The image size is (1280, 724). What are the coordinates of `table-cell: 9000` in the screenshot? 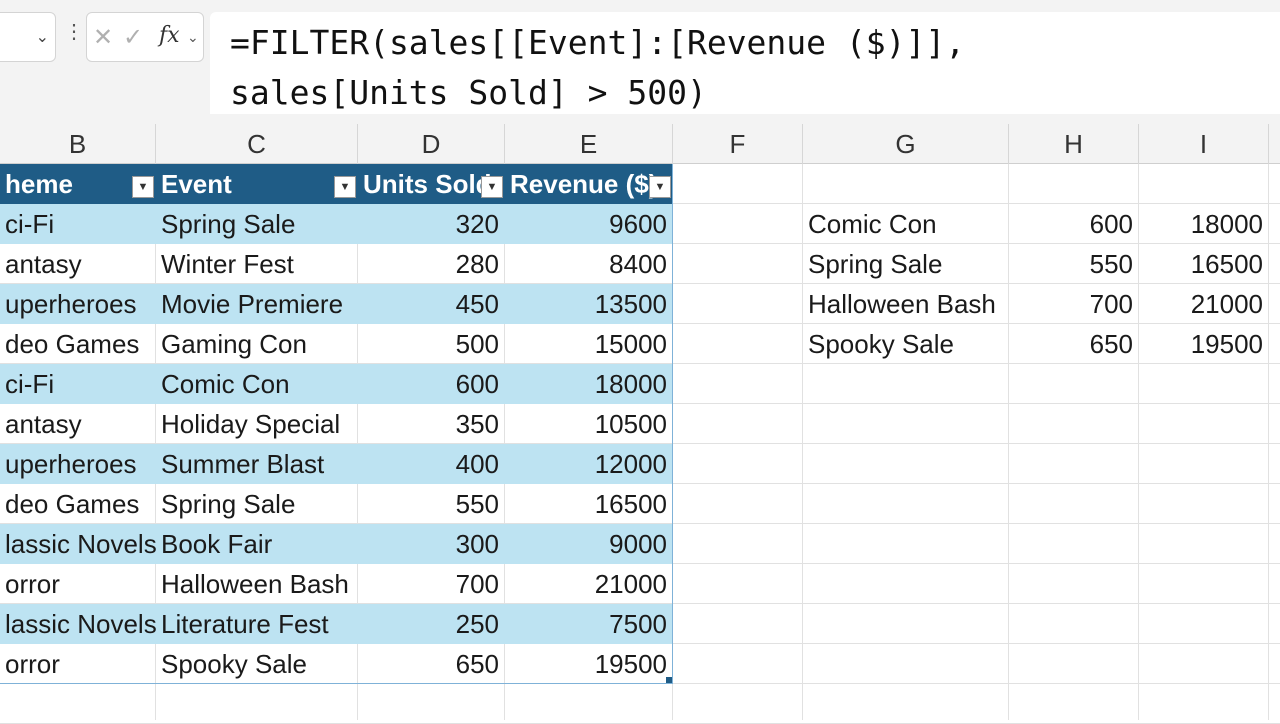 It's located at (589, 544).